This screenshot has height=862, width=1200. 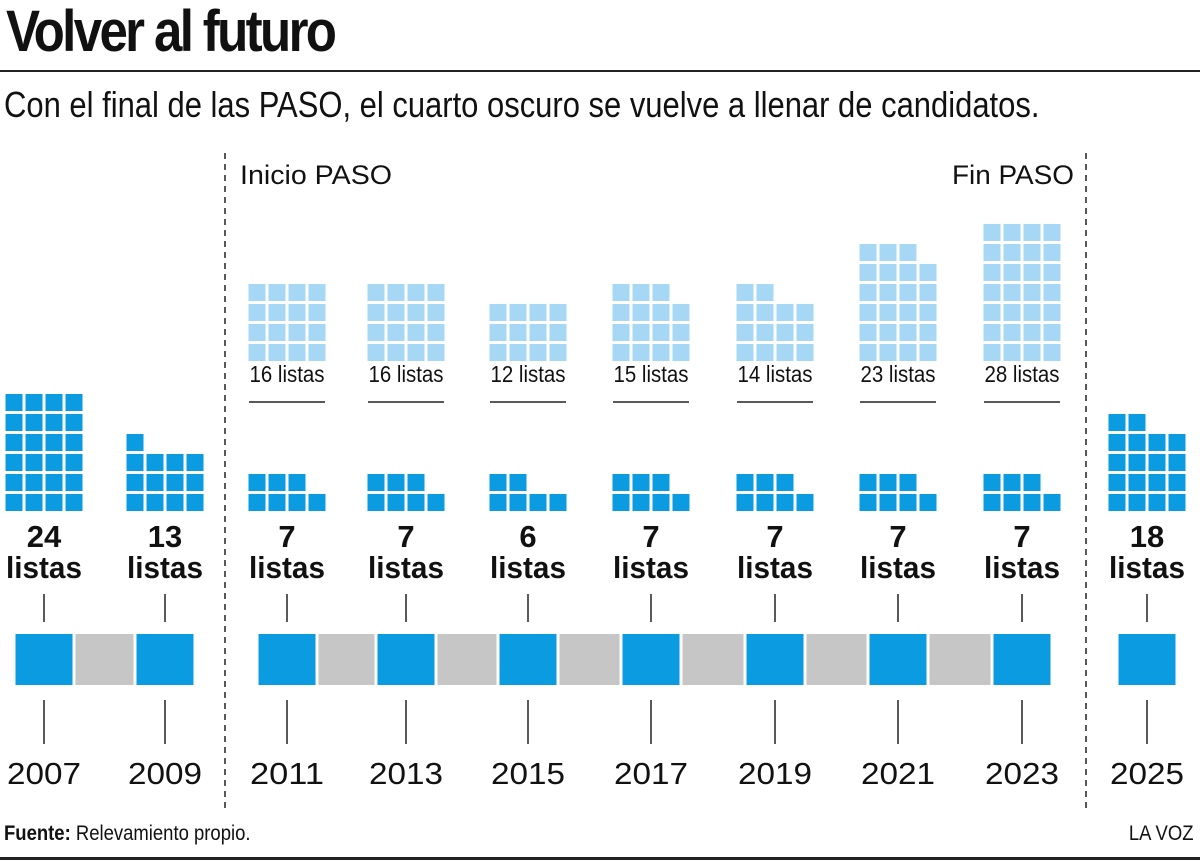 What do you see at coordinates (898, 374) in the screenshot?
I see `paso-count-label-2021: 23 listas` at bounding box center [898, 374].